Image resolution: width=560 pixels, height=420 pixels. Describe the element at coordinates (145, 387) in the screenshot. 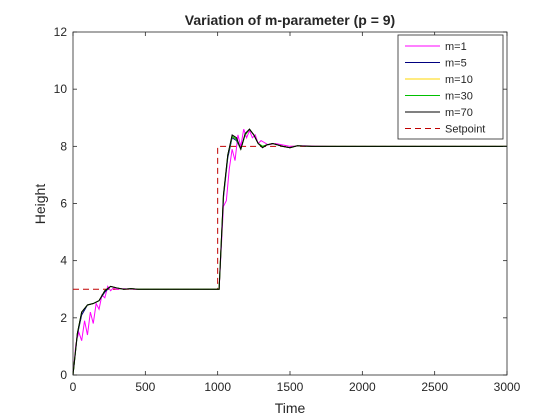

I see `x-tick-label: 500` at that location.